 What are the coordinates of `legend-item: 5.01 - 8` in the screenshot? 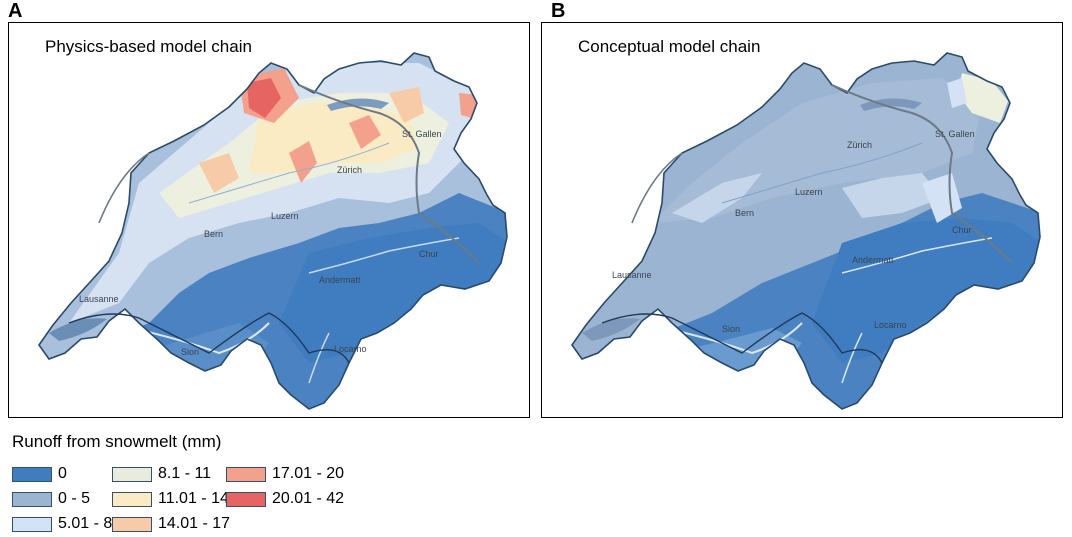 It's located at (62, 524).